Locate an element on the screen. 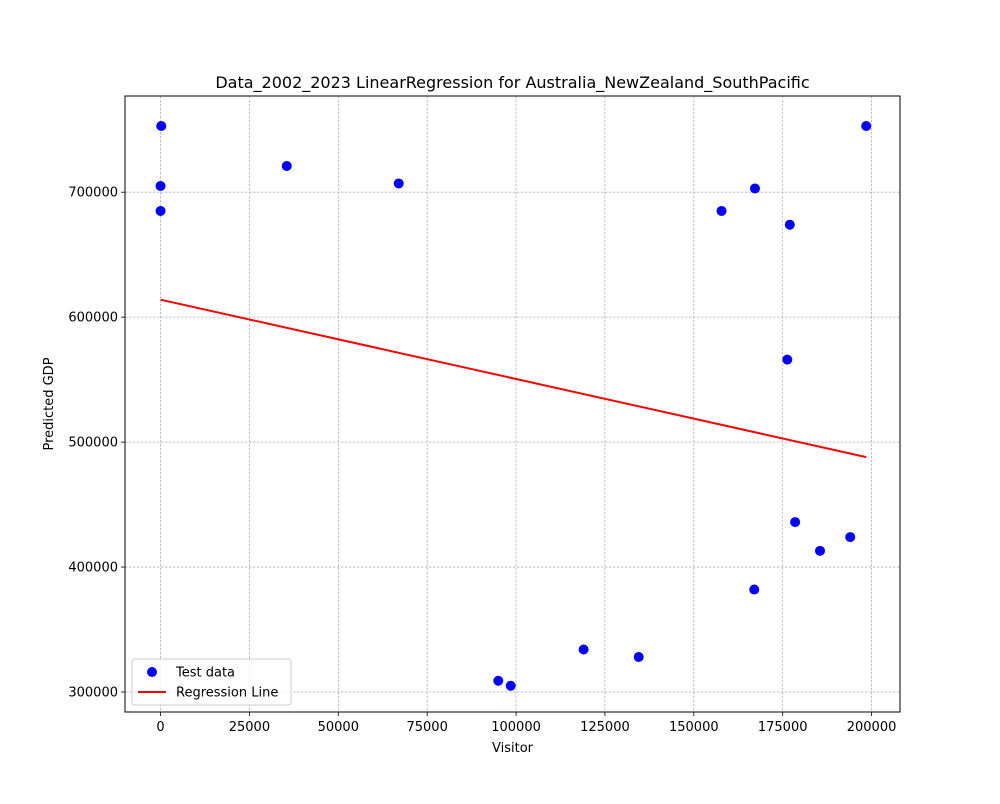 The height and width of the screenshot is (804, 1000). y-tick-label: 300000 is located at coordinates (93, 693).